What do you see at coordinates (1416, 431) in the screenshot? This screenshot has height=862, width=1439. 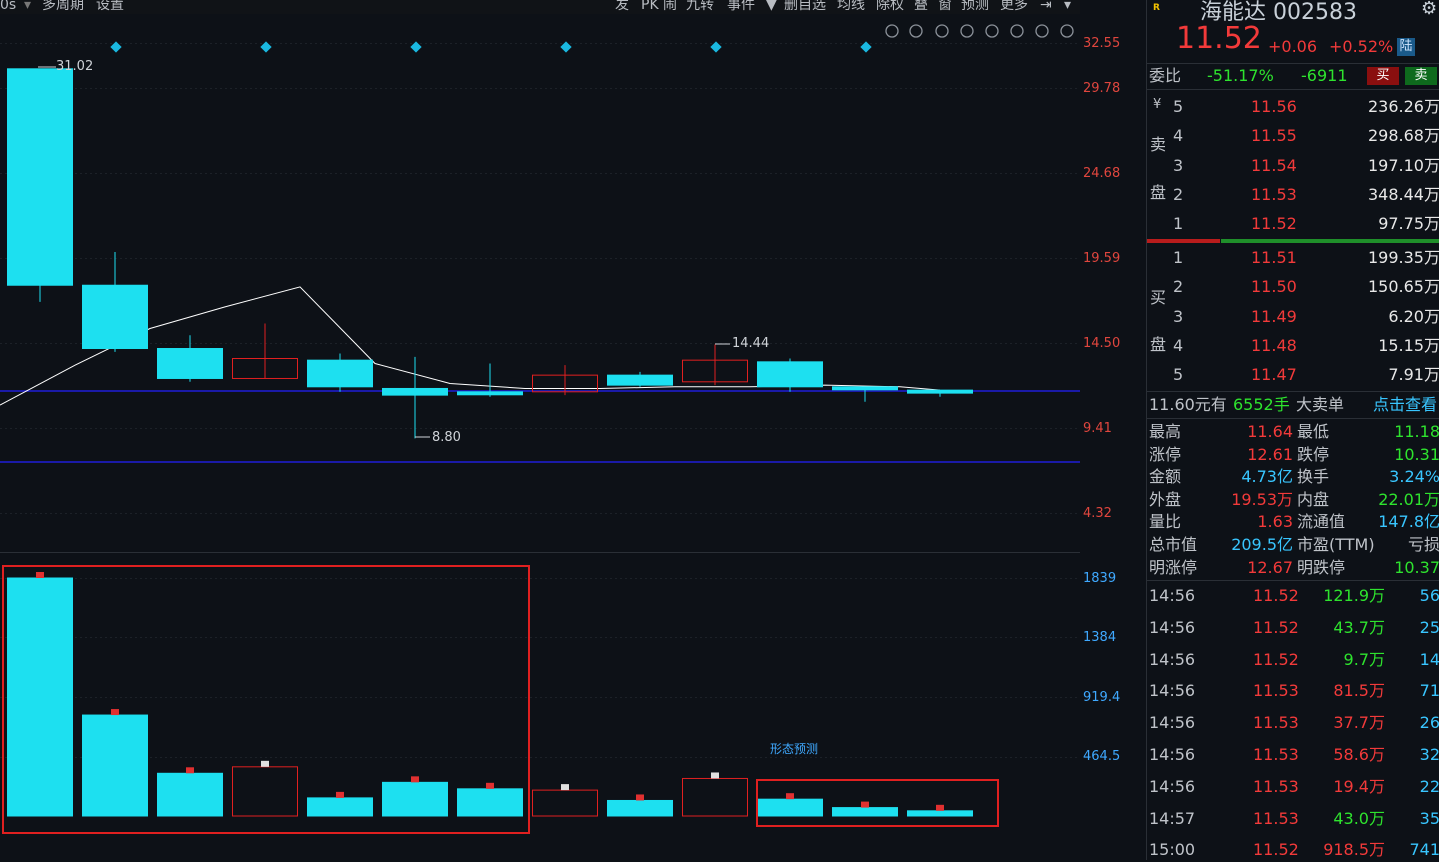 I see `stat-value: 11.18` at bounding box center [1416, 431].